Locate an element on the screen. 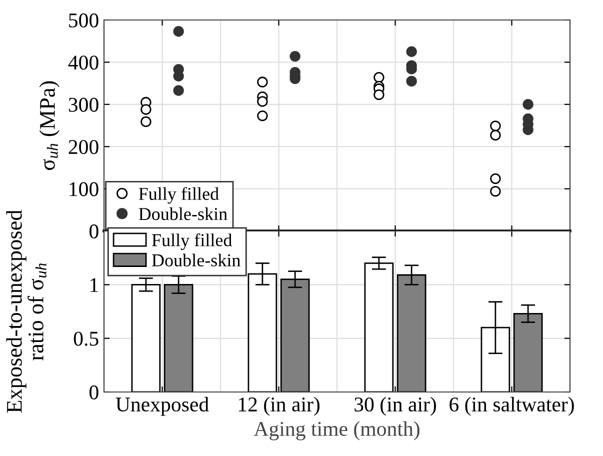 The image size is (603, 456). y-tick-label: 300 is located at coordinates (83, 105).